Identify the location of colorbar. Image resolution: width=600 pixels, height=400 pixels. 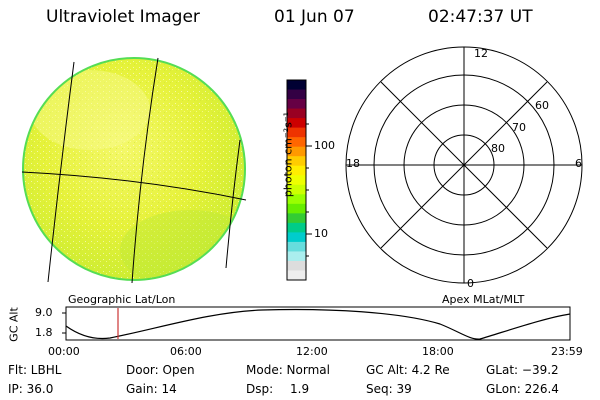
(296, 180).